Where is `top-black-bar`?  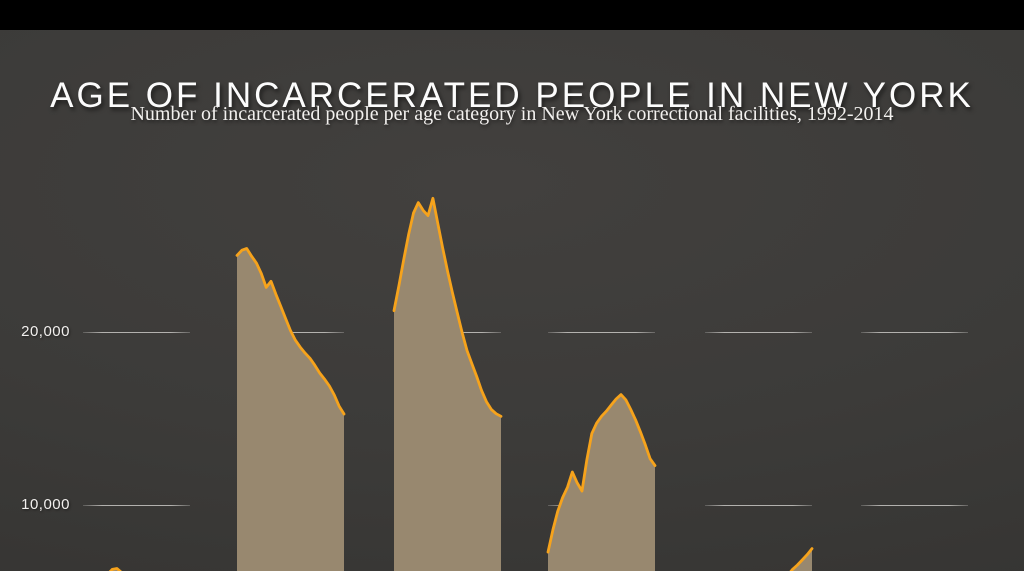
top-black-bar is located at coordinates (512, 15).